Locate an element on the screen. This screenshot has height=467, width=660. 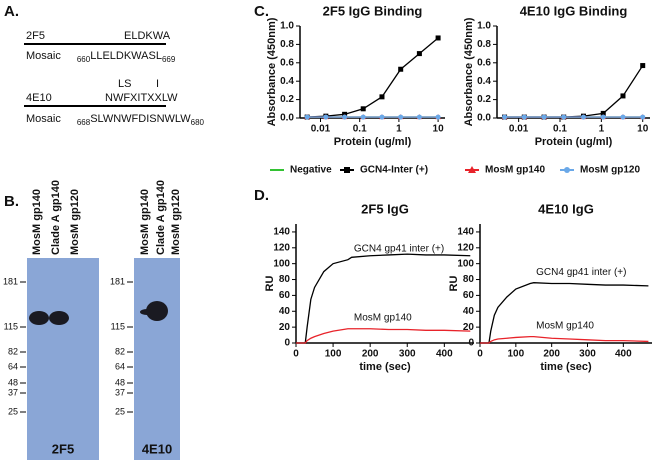
legend-label: GCN4-Inter (+) is located at coordinates (394, 170).